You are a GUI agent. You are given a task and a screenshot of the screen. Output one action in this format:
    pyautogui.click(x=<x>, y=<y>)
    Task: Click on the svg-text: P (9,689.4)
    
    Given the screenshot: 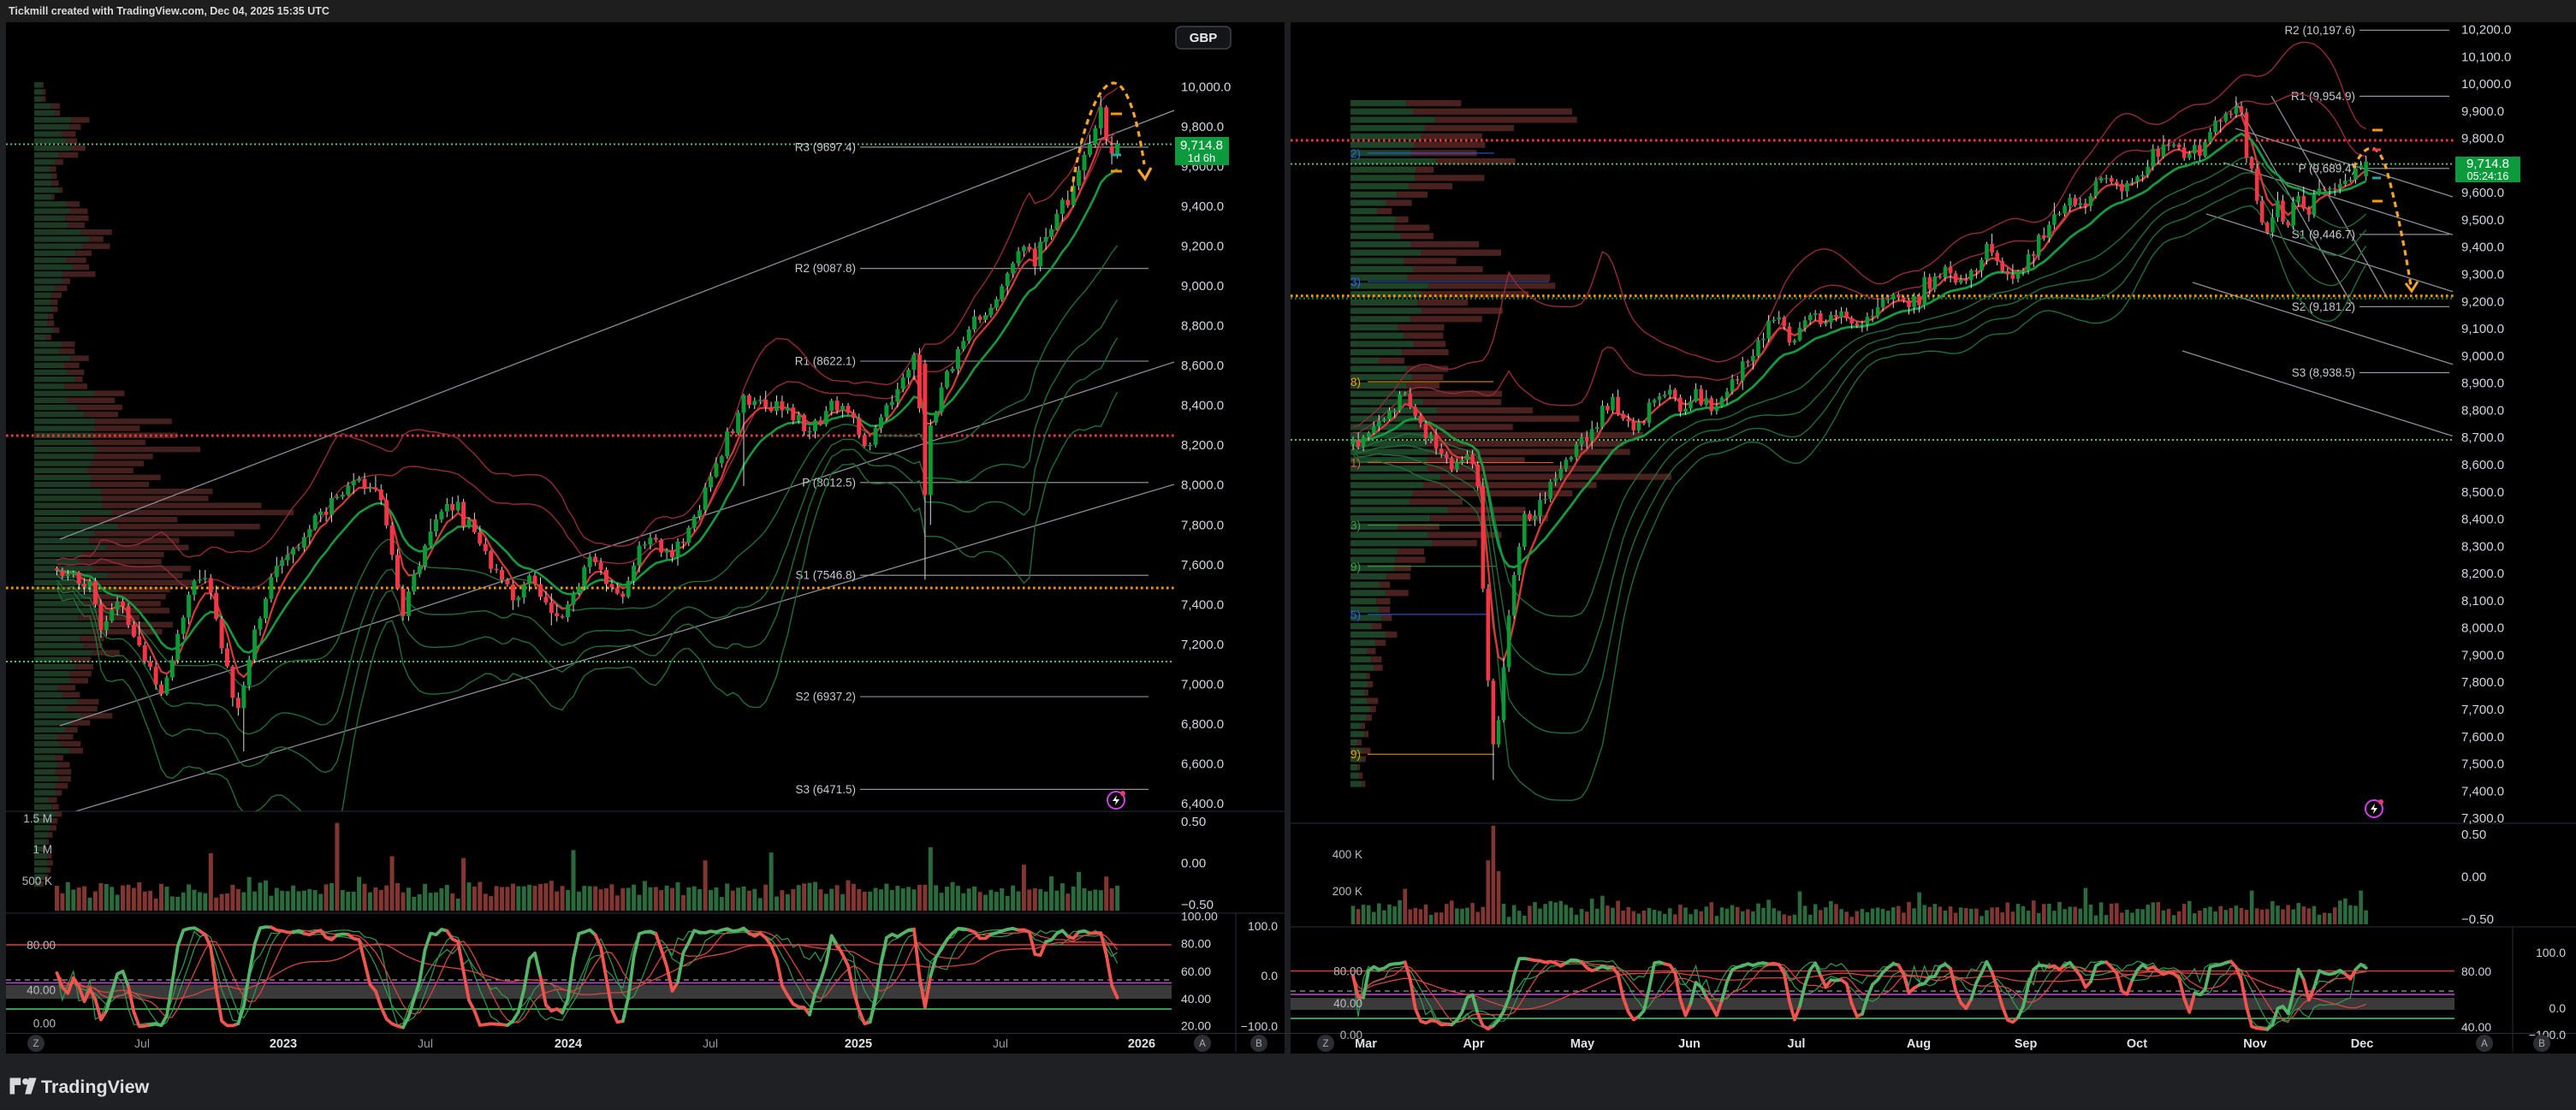 What is the action you would take?
    pyautogui.click(x=2326, y=168)
    